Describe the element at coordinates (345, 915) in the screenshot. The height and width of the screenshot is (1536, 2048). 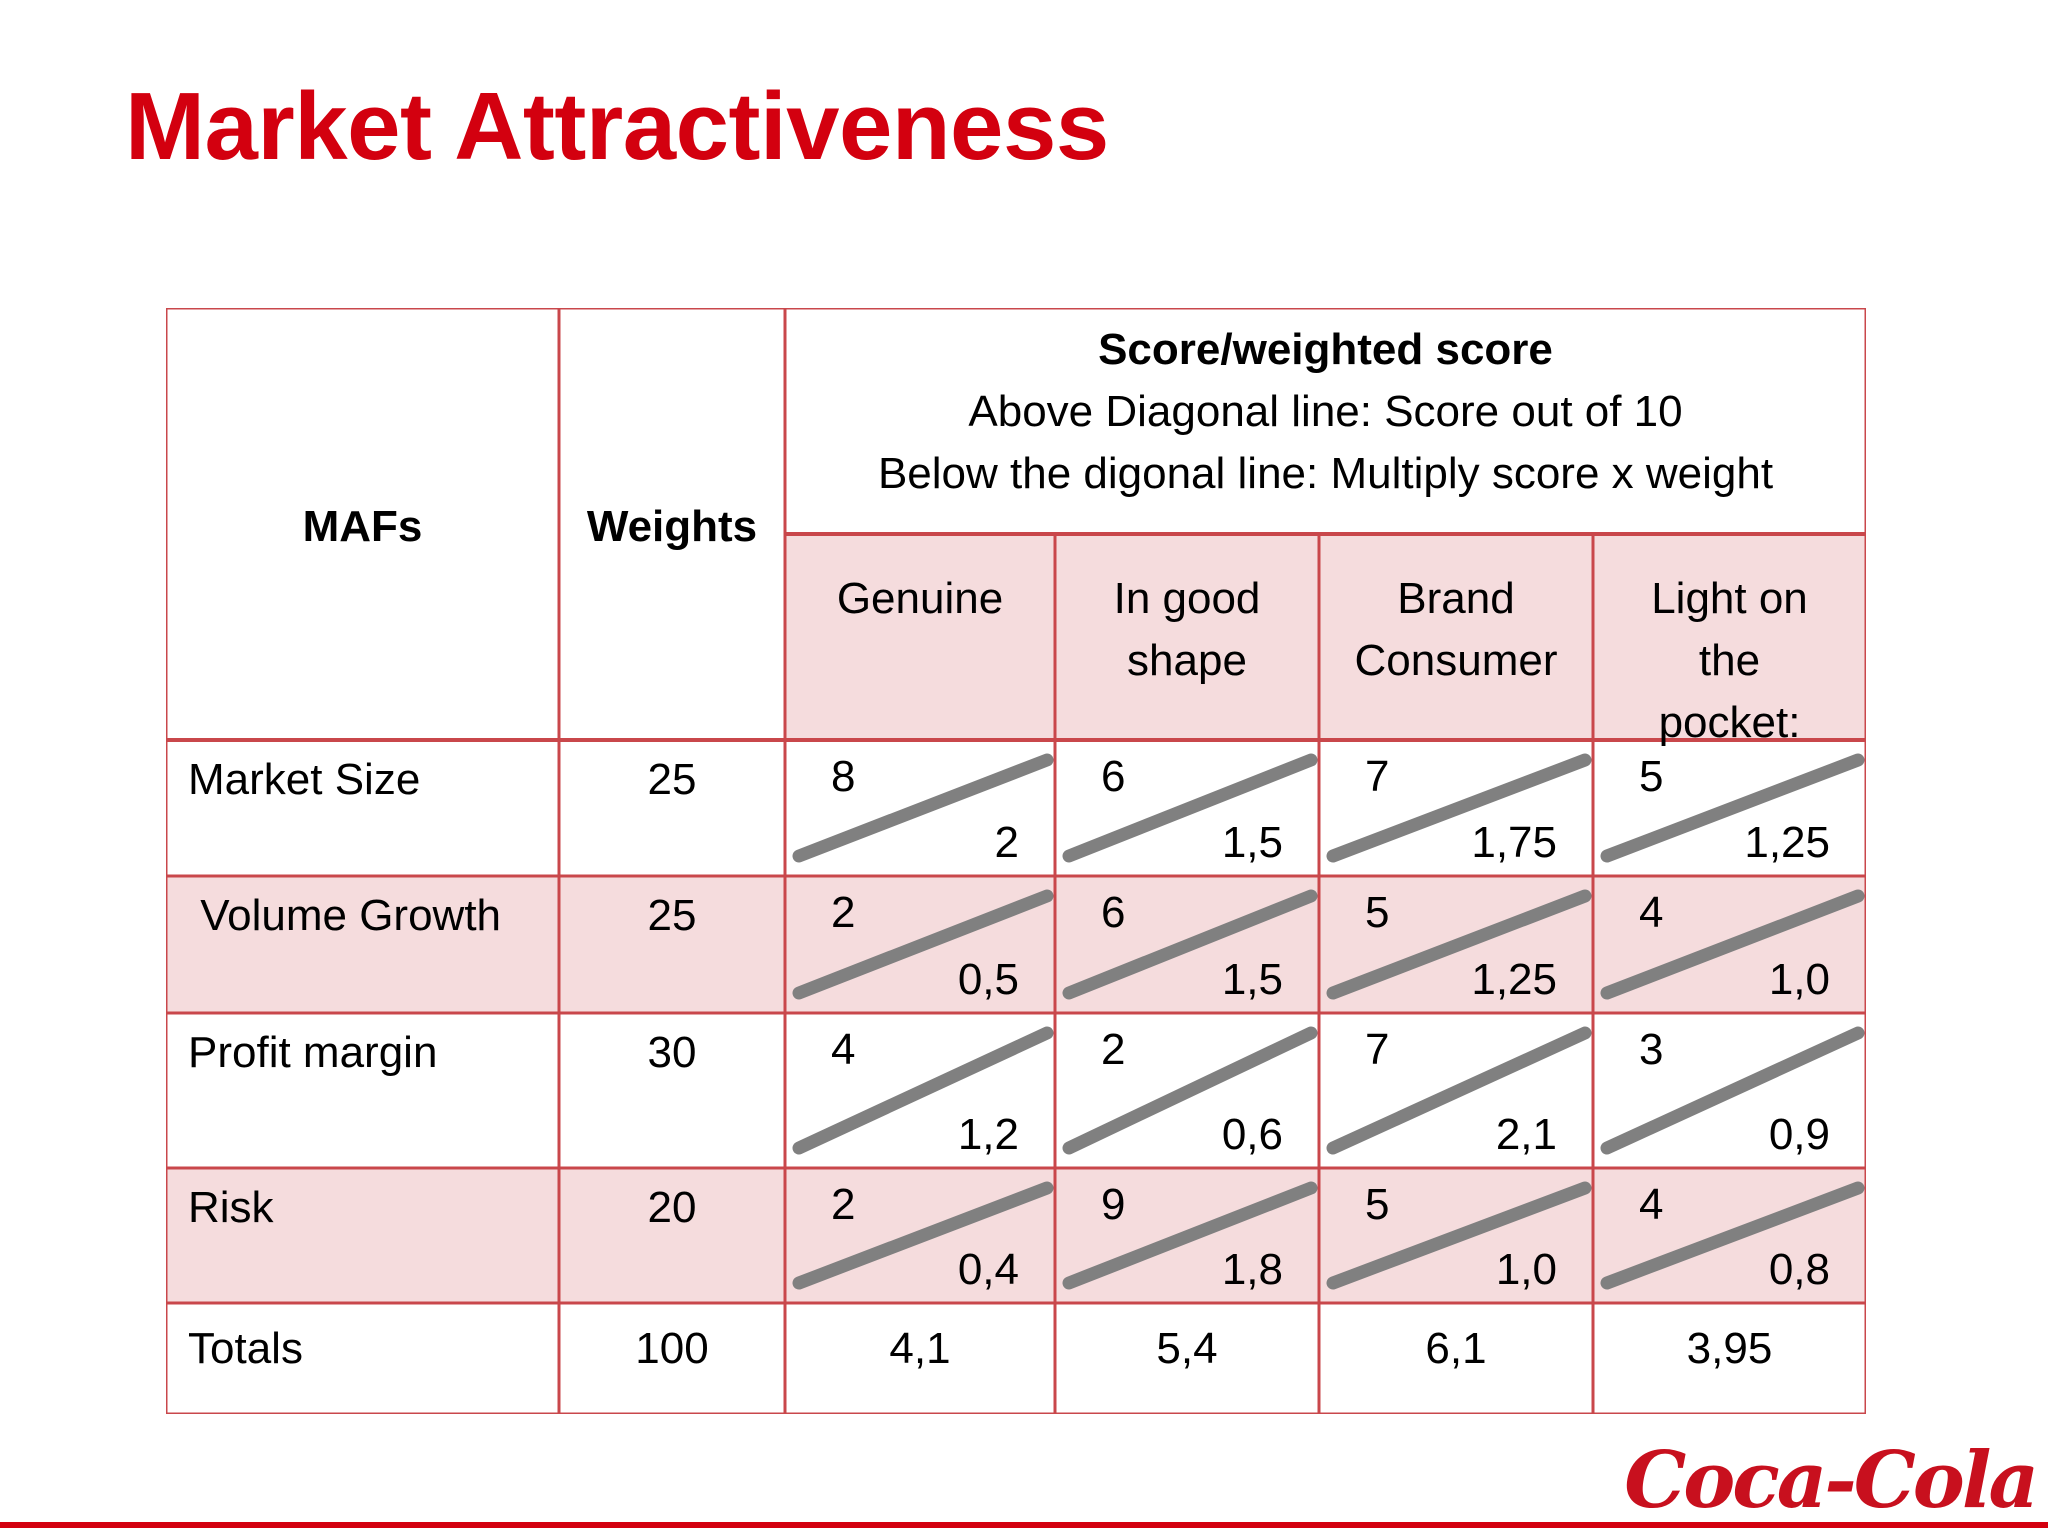
I see `row-label: Volume Growth` at that location.